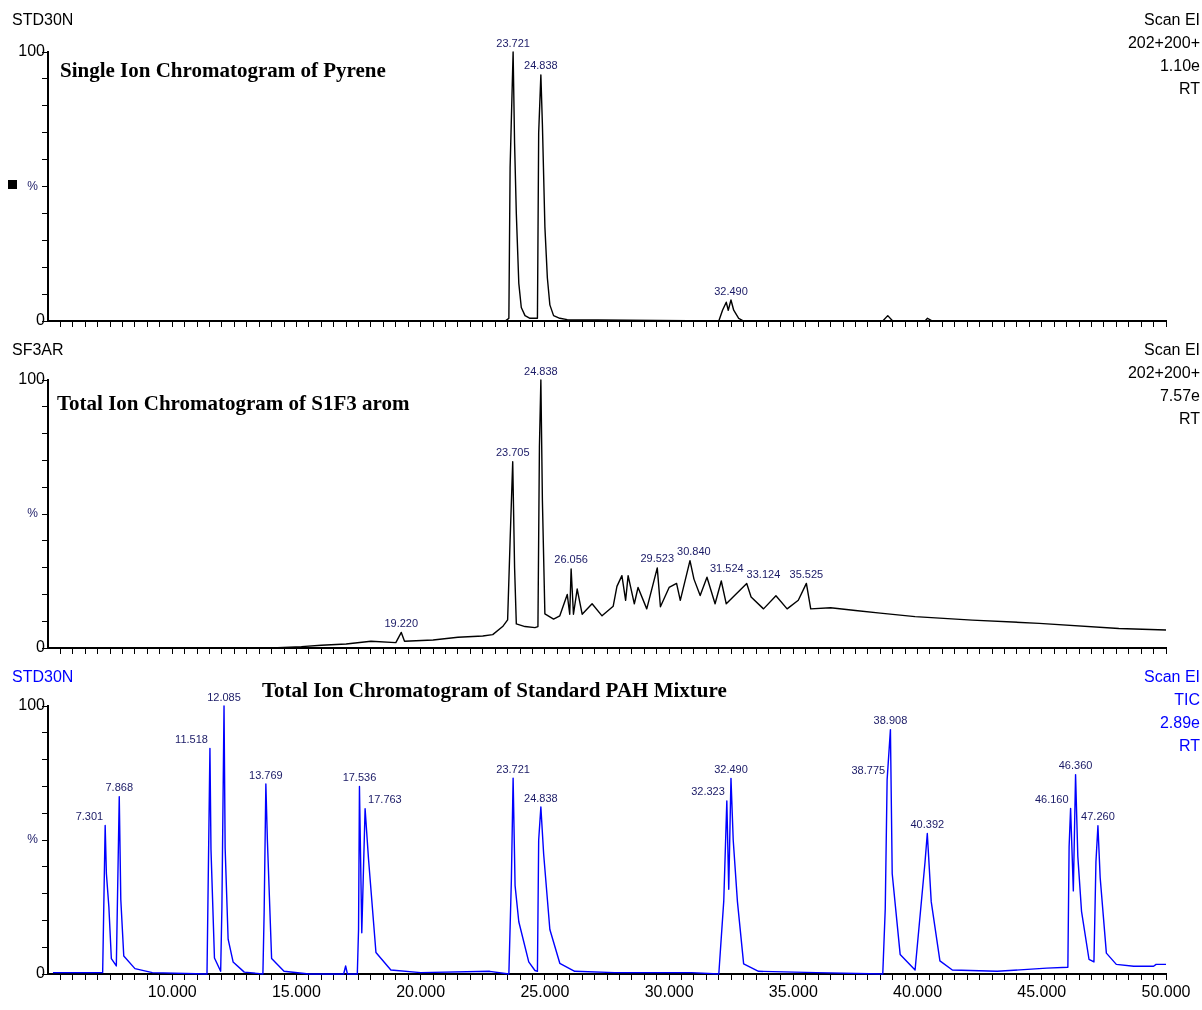 This screenshot has height=1010, width=1202. What do you see at coordinates (806, 573) in the screenshot?
I see `annotation: 35.525` at bounding box center [806, 573].